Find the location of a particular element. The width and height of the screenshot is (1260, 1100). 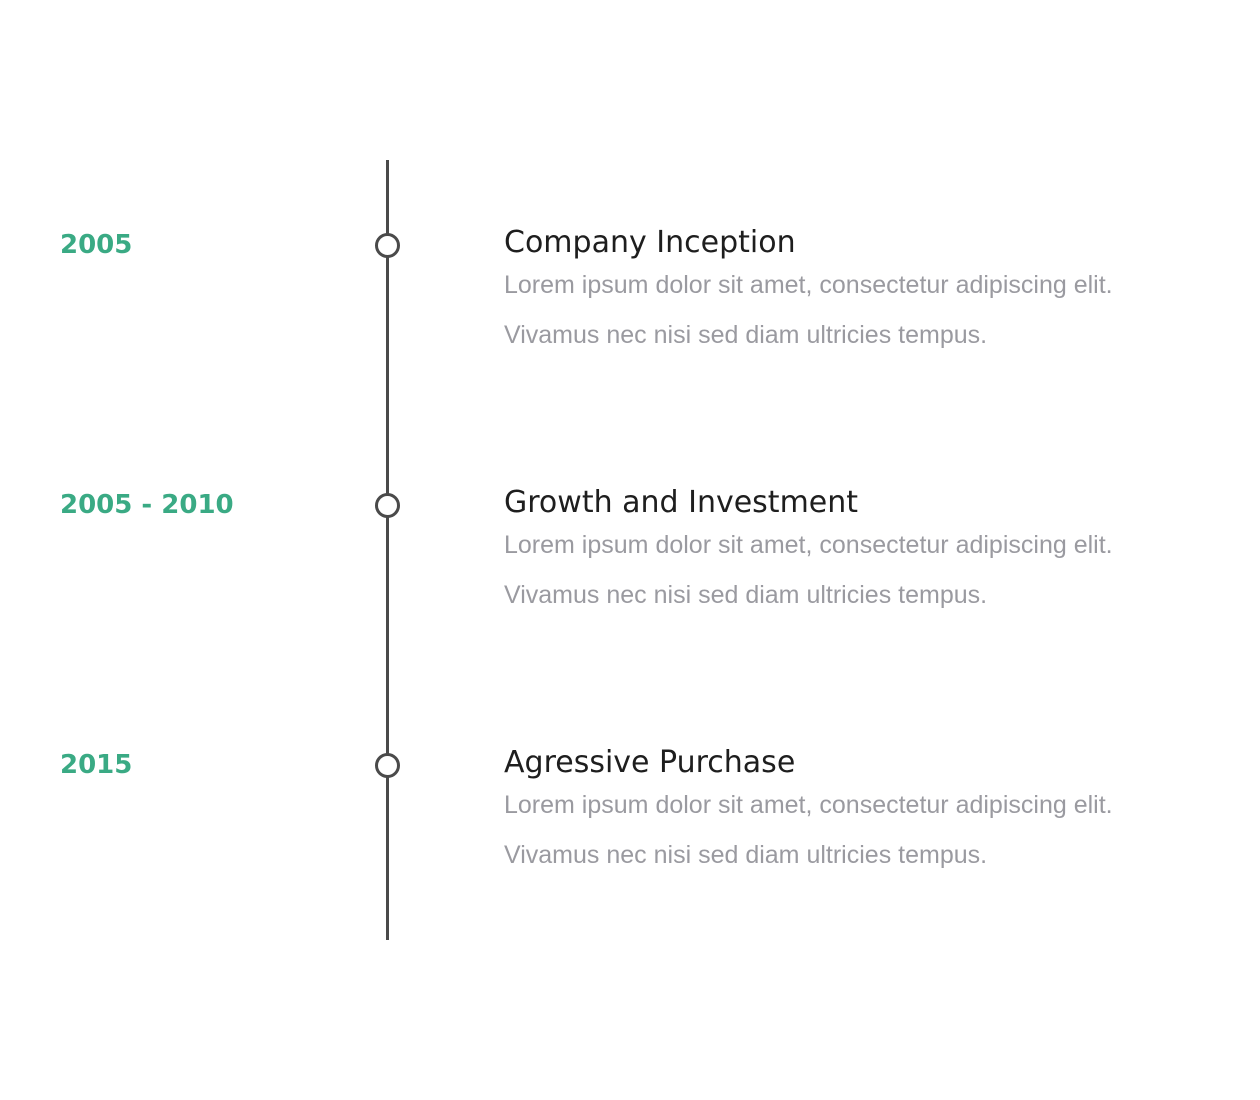

timeline-title: Growth and Investment is located at coordinates (681, 502).